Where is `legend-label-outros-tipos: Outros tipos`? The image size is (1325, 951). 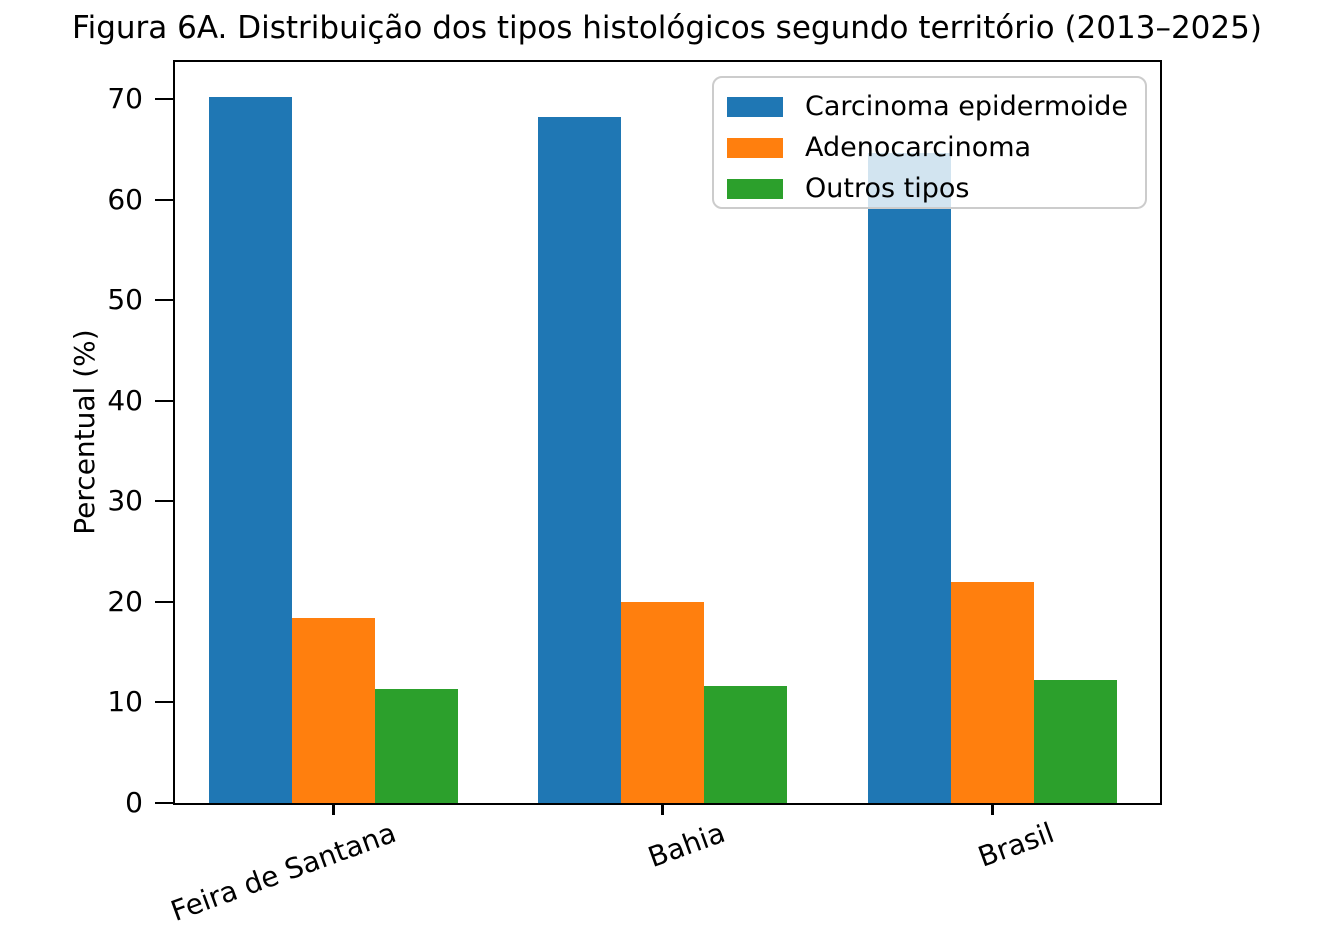 legend-label-outros-tipos: Outros tipos is located at coordinates (887, 188).